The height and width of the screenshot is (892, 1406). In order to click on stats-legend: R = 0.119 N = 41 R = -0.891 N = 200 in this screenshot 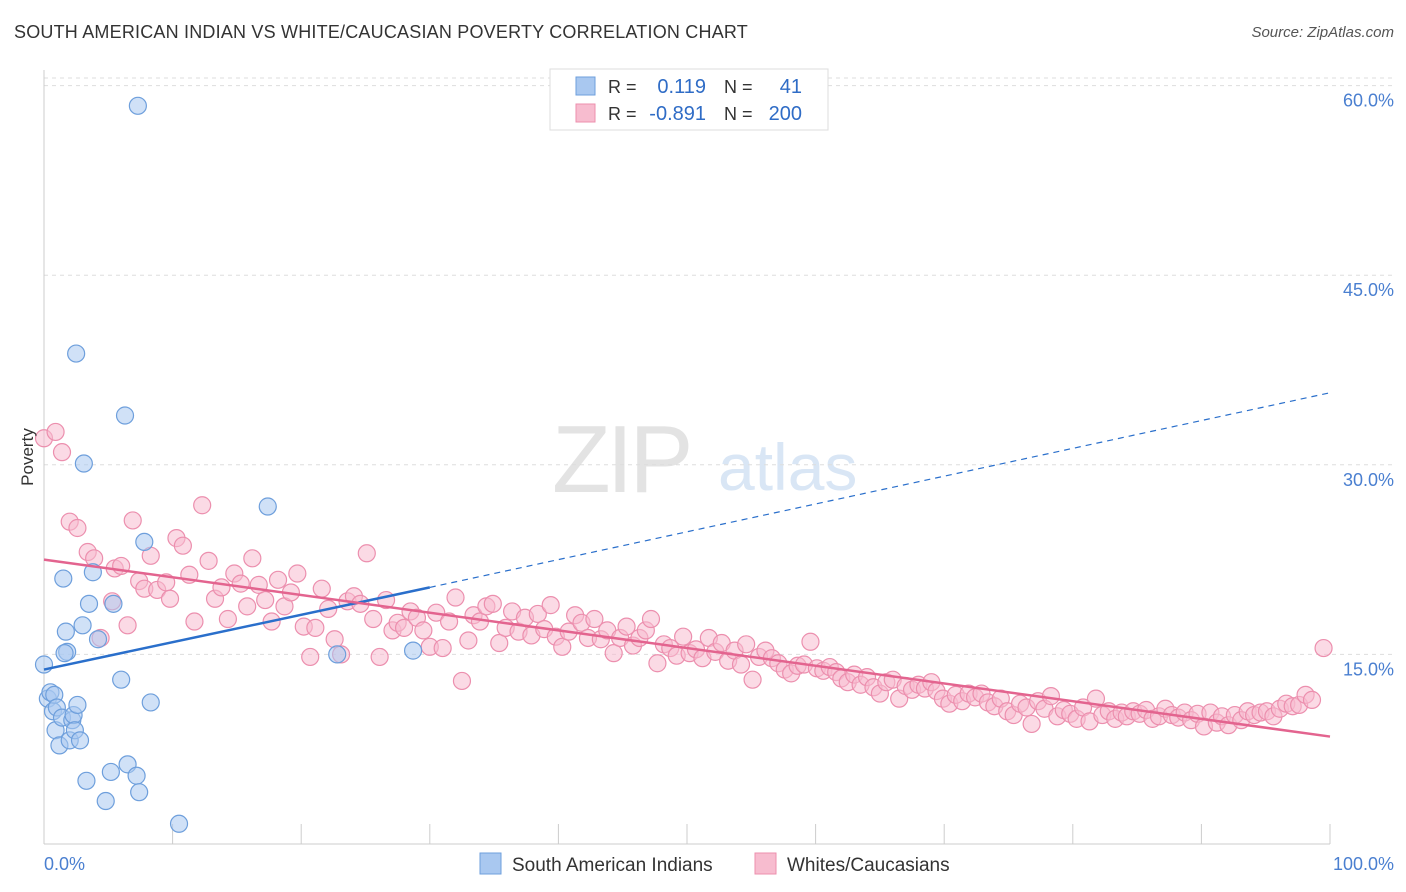, I will do `click(689, 99)`.